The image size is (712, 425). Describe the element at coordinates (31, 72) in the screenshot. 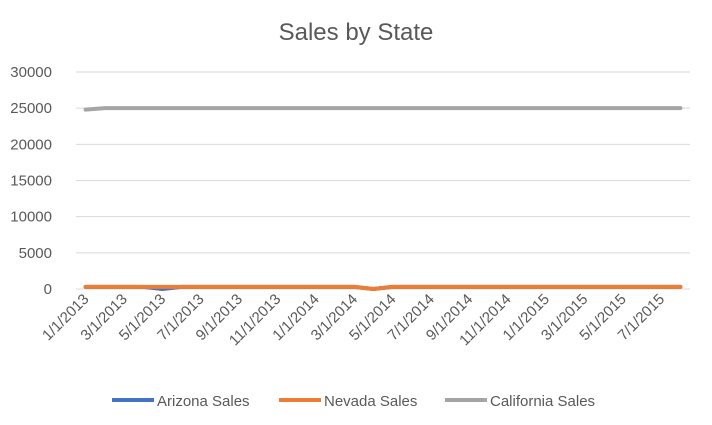

I see `y-tick-label: 30000` at that location.